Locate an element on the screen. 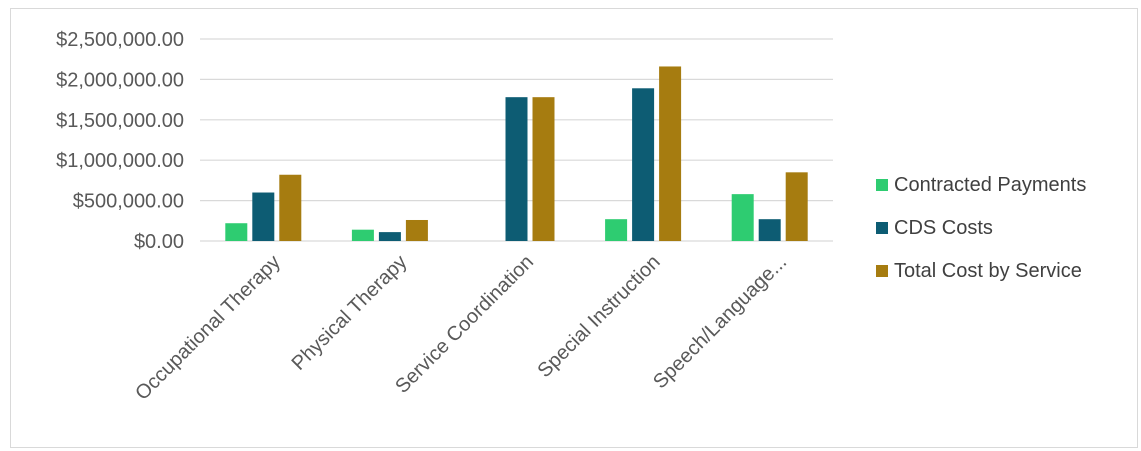 This screenshot has width=1141, height=451. x-category-label: Occupational Therapy is located at coordinates (208, 328).